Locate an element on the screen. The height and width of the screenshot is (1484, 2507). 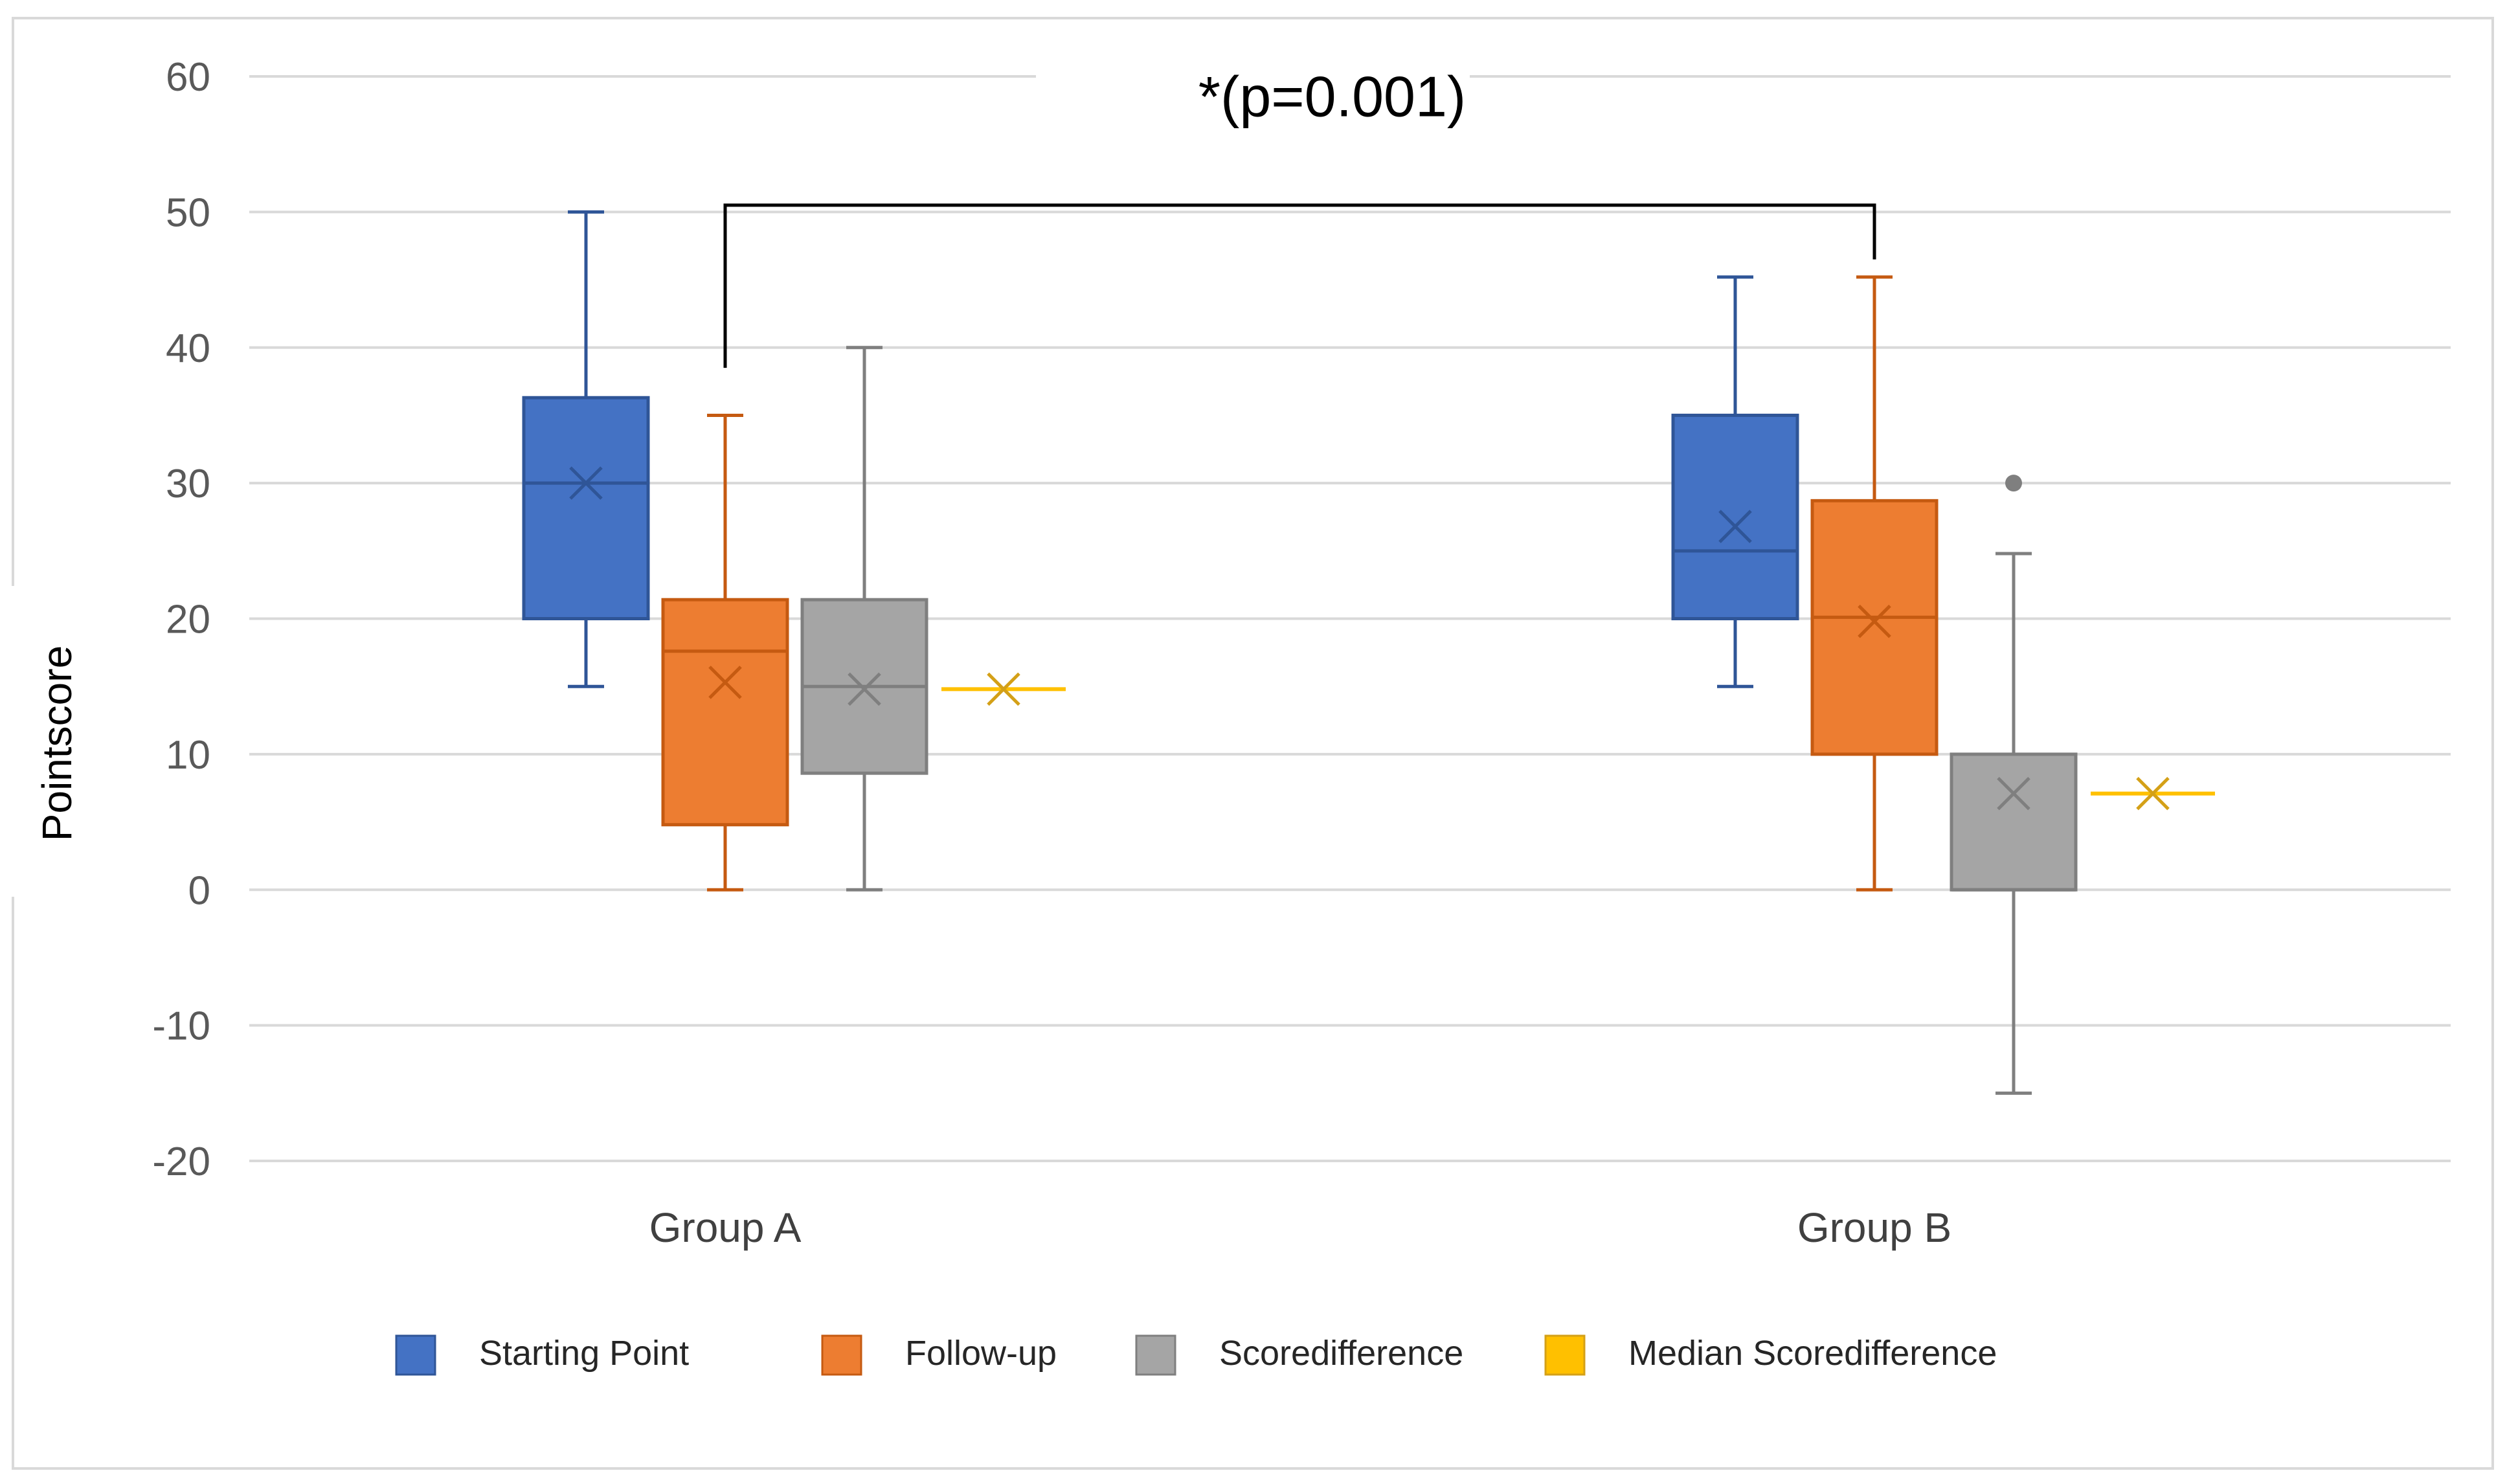
outlier-point is located at coordinates (2014, 483).